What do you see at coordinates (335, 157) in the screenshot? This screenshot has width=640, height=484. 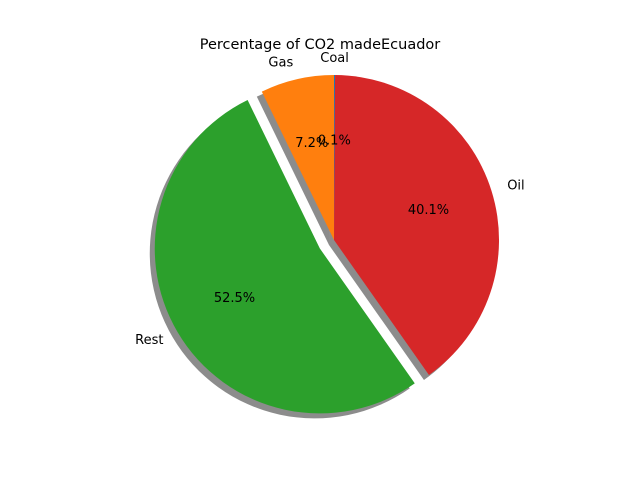 I see `pie-wedge-coal` at bounding box center [335, 157].